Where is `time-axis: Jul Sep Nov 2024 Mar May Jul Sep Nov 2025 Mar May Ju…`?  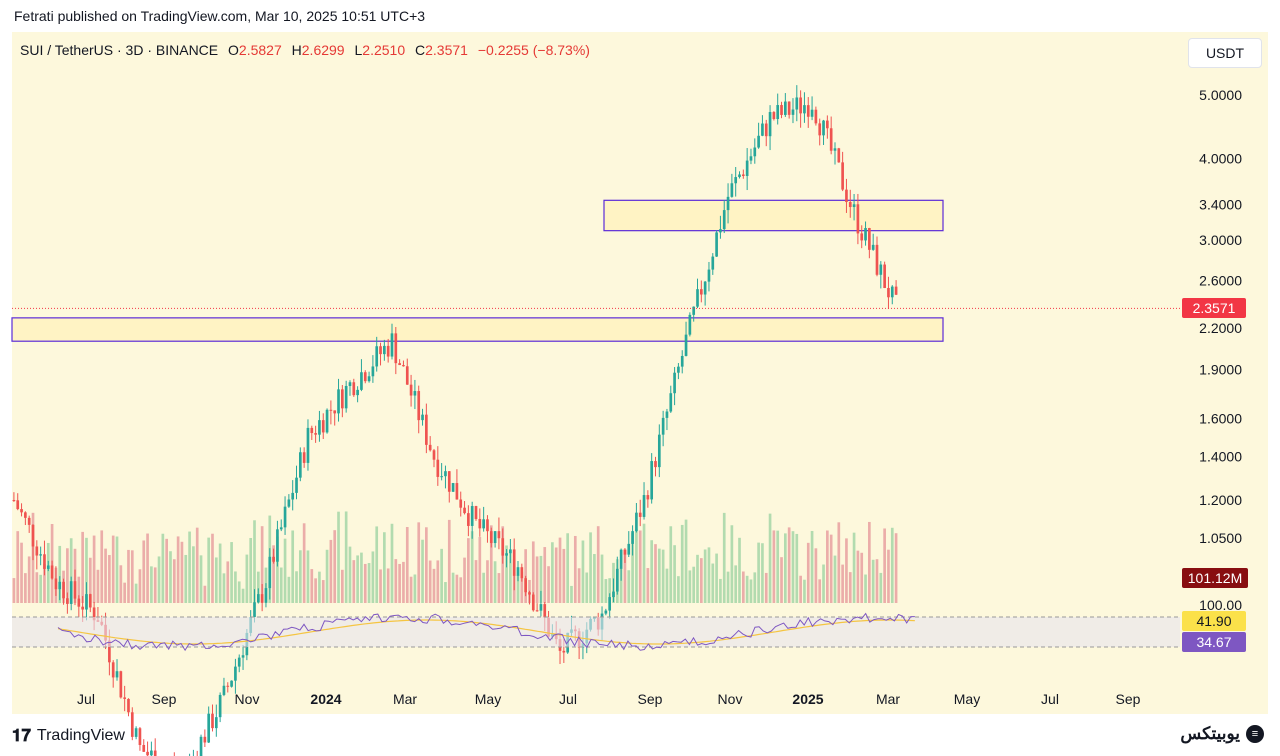
time-axis: Jul Sep Nov 2024 Mar May Jul Sep Nov 2025 Mar May Ju… is located at coordinates (609, 699).